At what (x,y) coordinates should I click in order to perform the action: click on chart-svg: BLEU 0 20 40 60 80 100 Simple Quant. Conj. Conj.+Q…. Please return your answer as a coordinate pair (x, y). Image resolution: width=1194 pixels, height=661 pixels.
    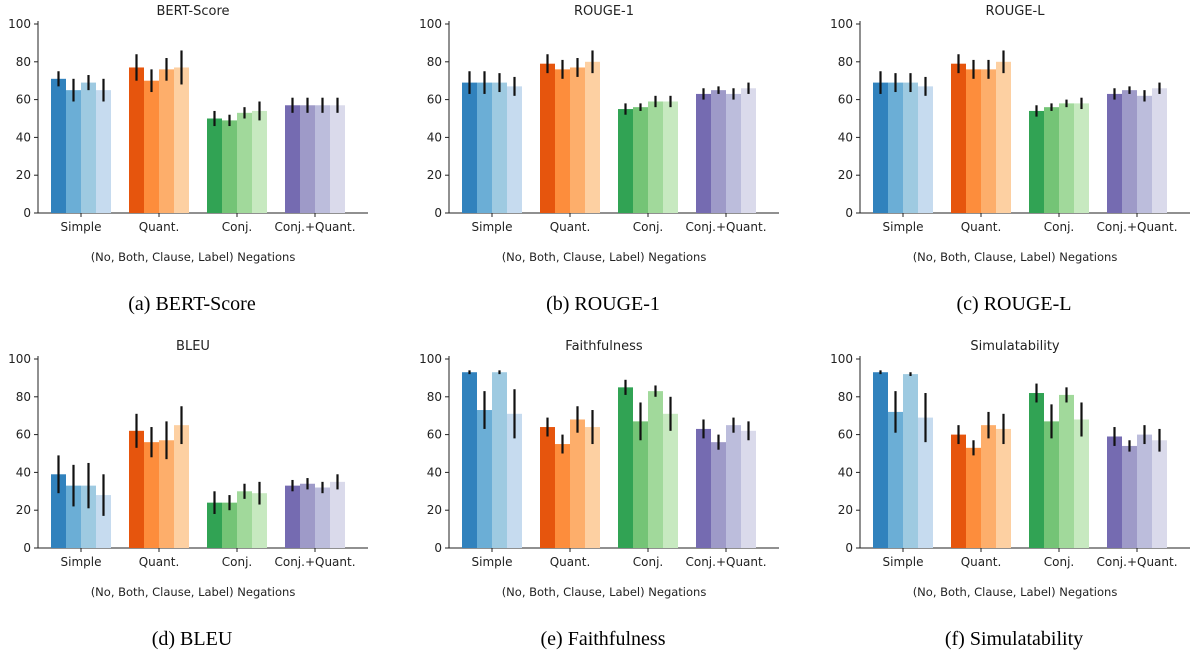
    Looking at the image, I should click on (188, 469).